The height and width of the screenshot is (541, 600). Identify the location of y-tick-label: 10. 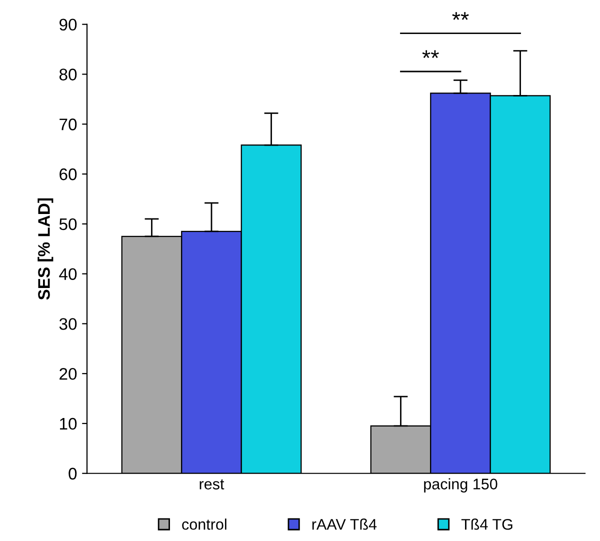
(68, 424).